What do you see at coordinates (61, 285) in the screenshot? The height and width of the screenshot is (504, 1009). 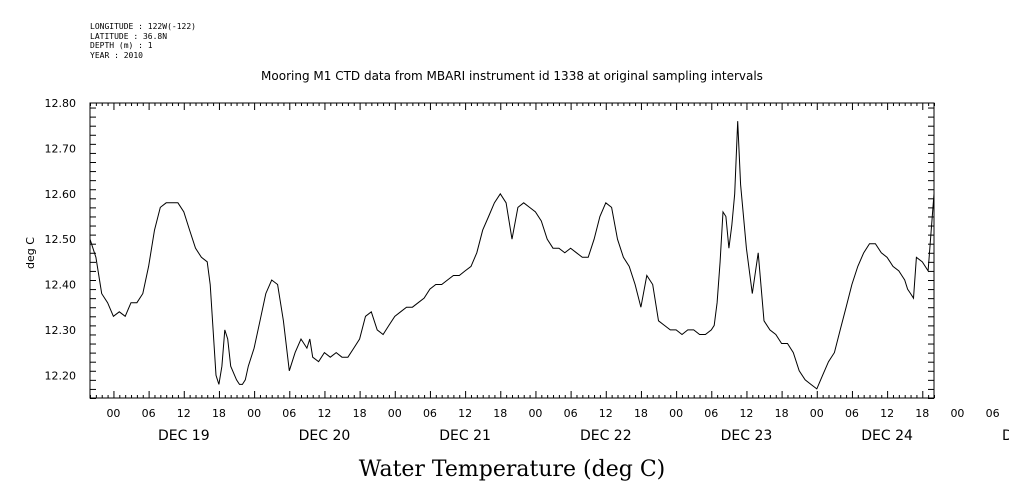 I see `y-tick-label: 12.40` at bounding box center [61, 285].